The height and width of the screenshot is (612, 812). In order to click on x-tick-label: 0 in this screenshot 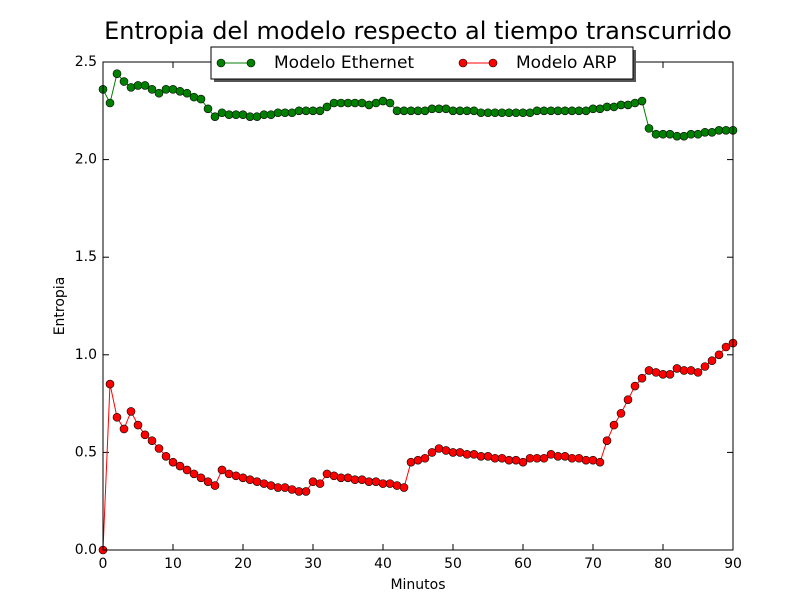, I will do `click(103, 564)`.